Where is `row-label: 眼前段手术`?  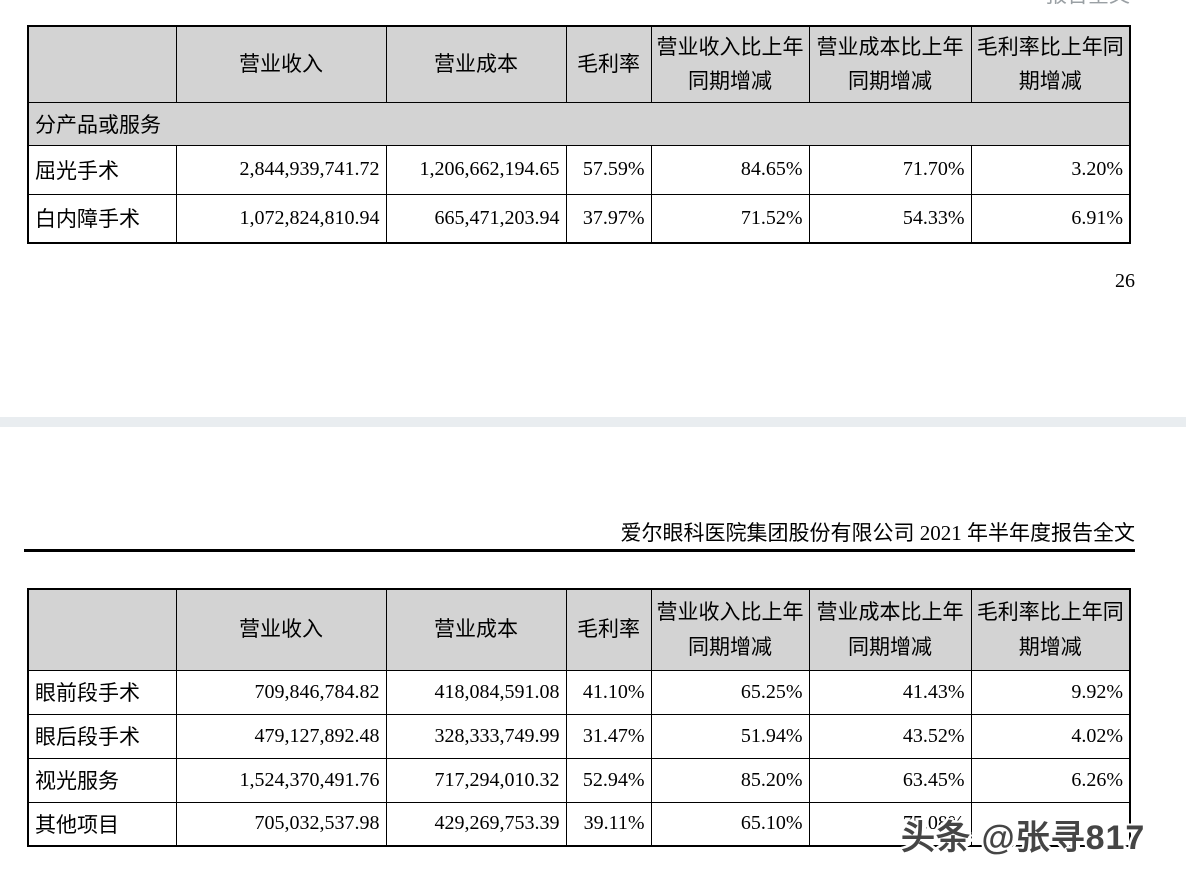
row-label: 眼前段手术 is located at coordinates (102, 692).